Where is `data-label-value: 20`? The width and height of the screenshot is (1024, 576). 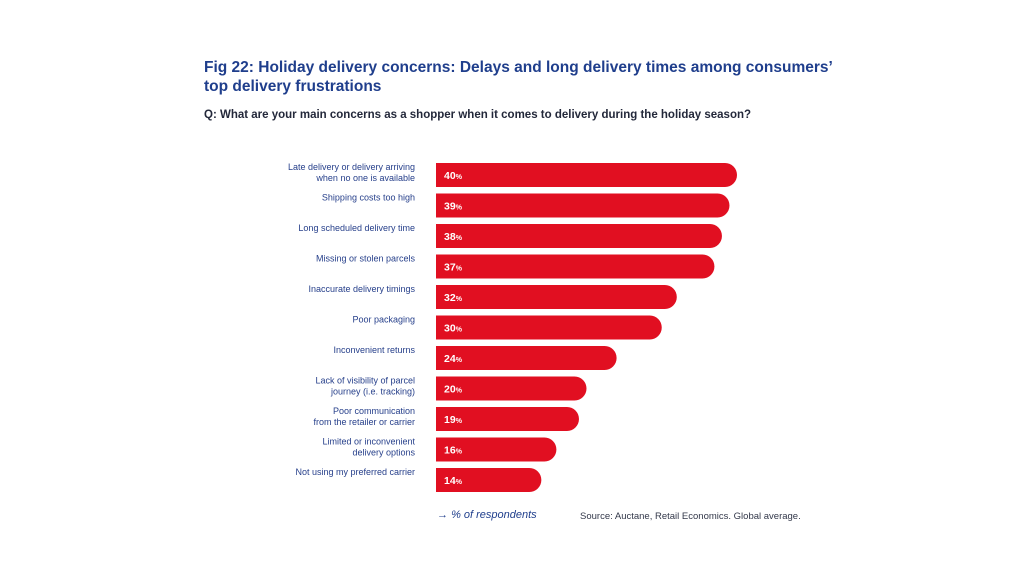
data-label-value: 20 is located at coordinates (450, 390).